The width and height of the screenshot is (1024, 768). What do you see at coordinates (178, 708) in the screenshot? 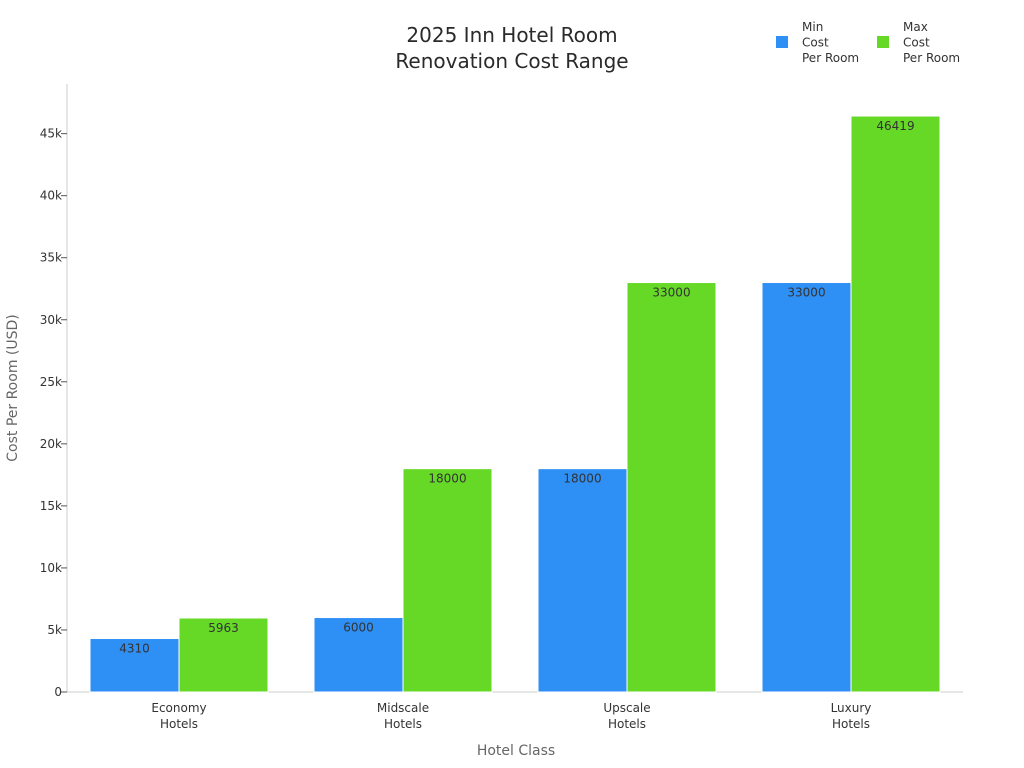
I see `x-tick-label: Economy` at bounding box center [178, 708].